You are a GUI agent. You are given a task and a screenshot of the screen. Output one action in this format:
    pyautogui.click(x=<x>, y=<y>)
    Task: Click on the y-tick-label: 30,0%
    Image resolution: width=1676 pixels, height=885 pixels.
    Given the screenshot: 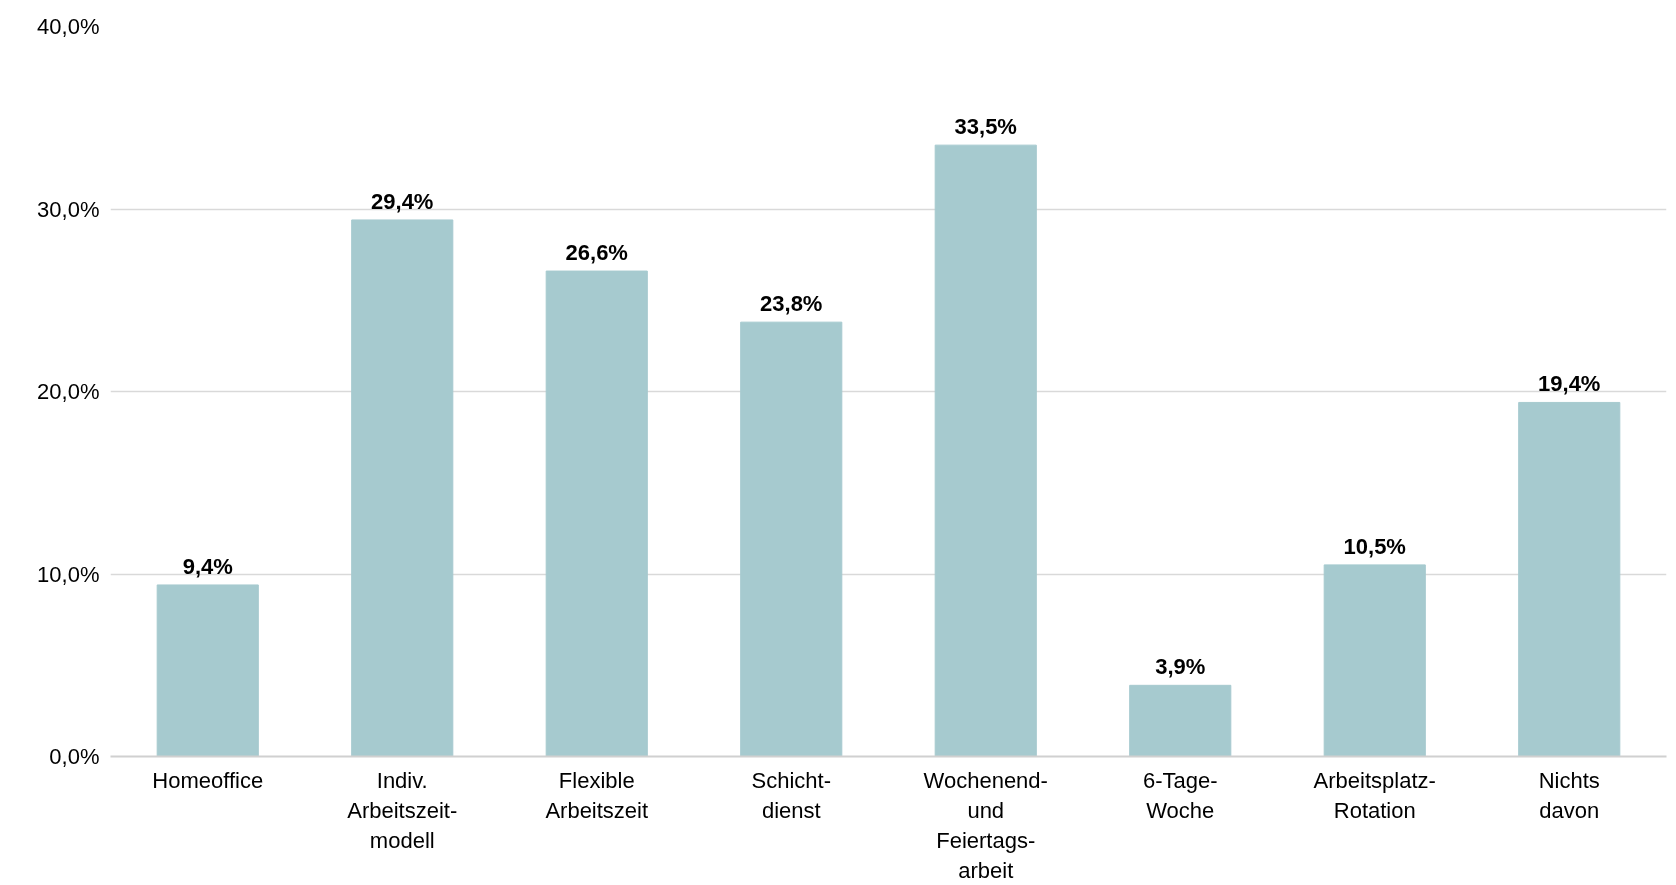 What is the action you would take?
    pyautogui.click(x=68, y=209)
    